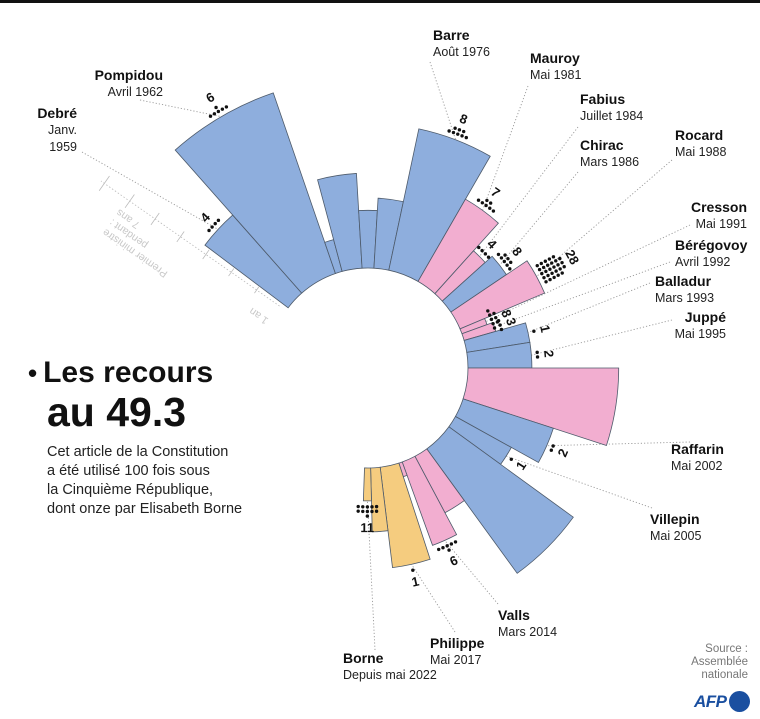 The image size is (760, 719). Describe the element at coordinates (429, 500) in the screenshot. I see `wedge-valls` at that location.